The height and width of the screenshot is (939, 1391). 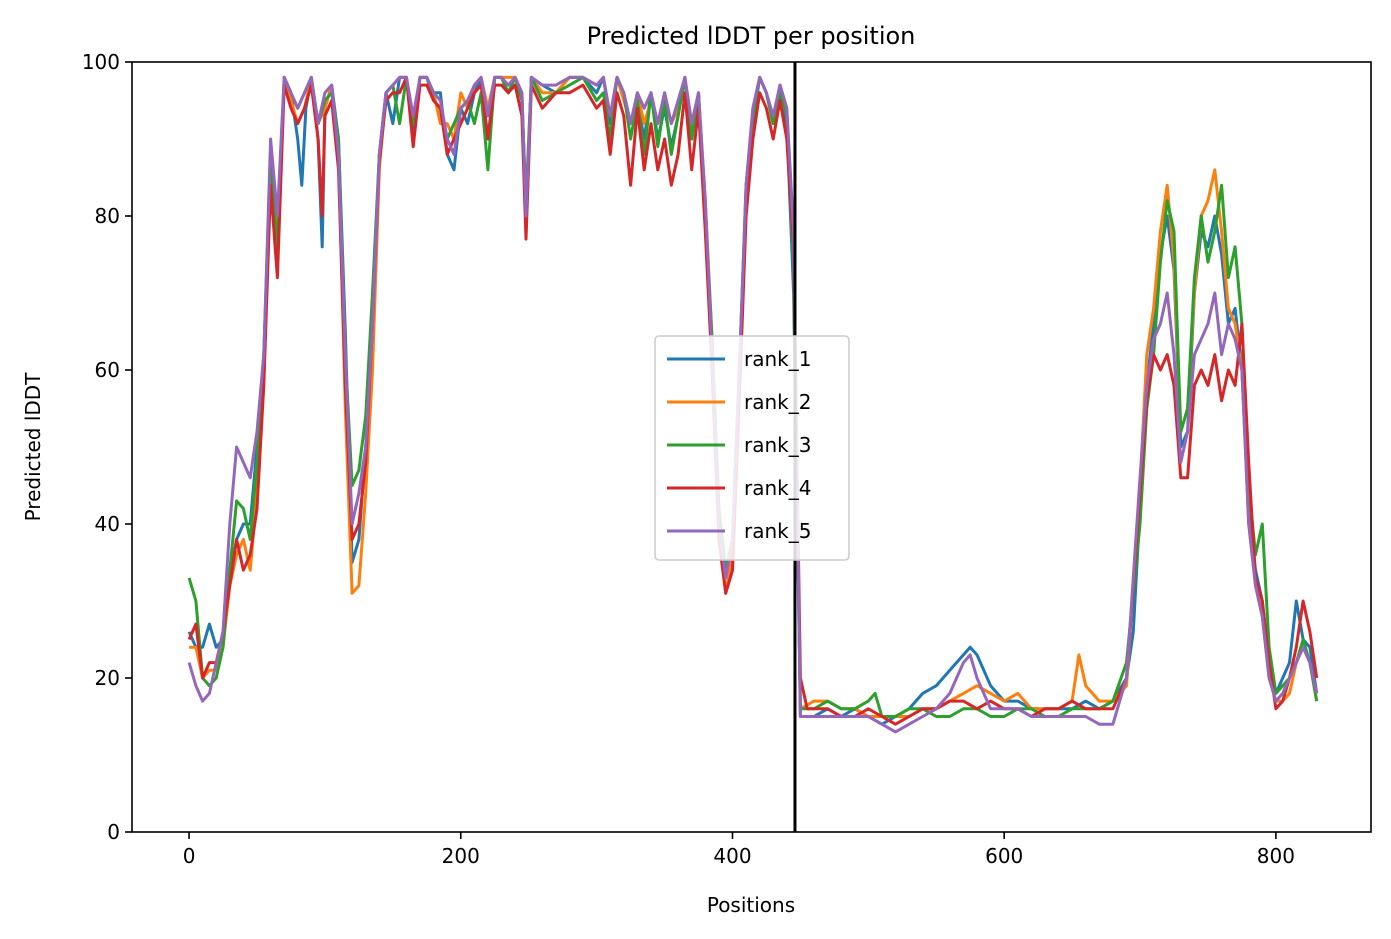 I want to click on legend-label-rank-5: rank_5, so click(x=777, y=531).